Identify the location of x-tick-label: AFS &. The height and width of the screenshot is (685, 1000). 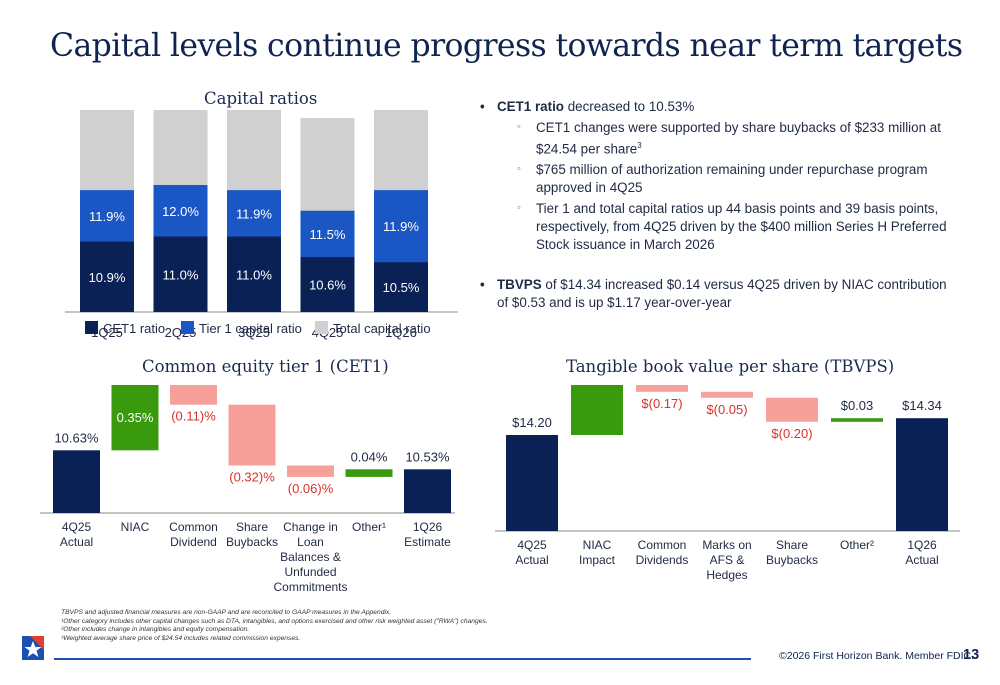
(727, 560).